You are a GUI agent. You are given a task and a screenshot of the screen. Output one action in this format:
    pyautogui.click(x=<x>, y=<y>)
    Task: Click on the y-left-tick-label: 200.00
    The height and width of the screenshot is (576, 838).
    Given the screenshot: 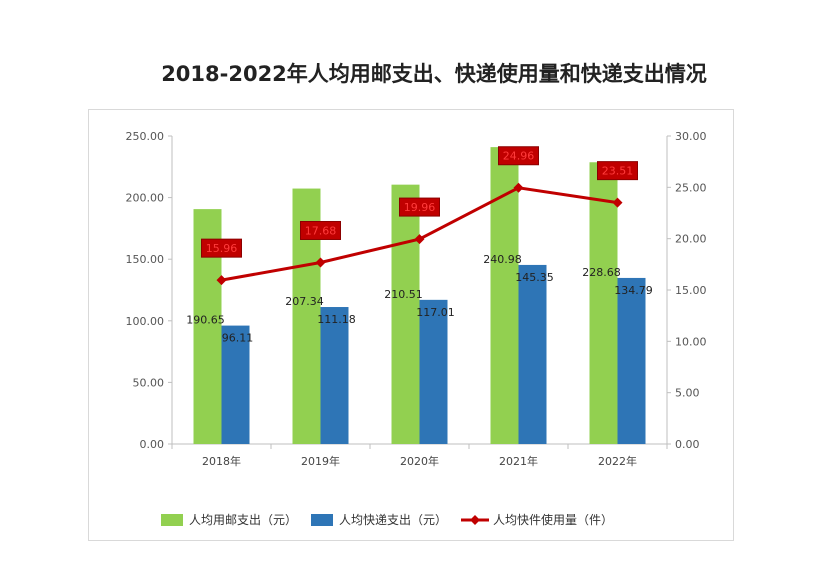 What is the action you would take?
    pyautogui.click(x=145, y=198)
    